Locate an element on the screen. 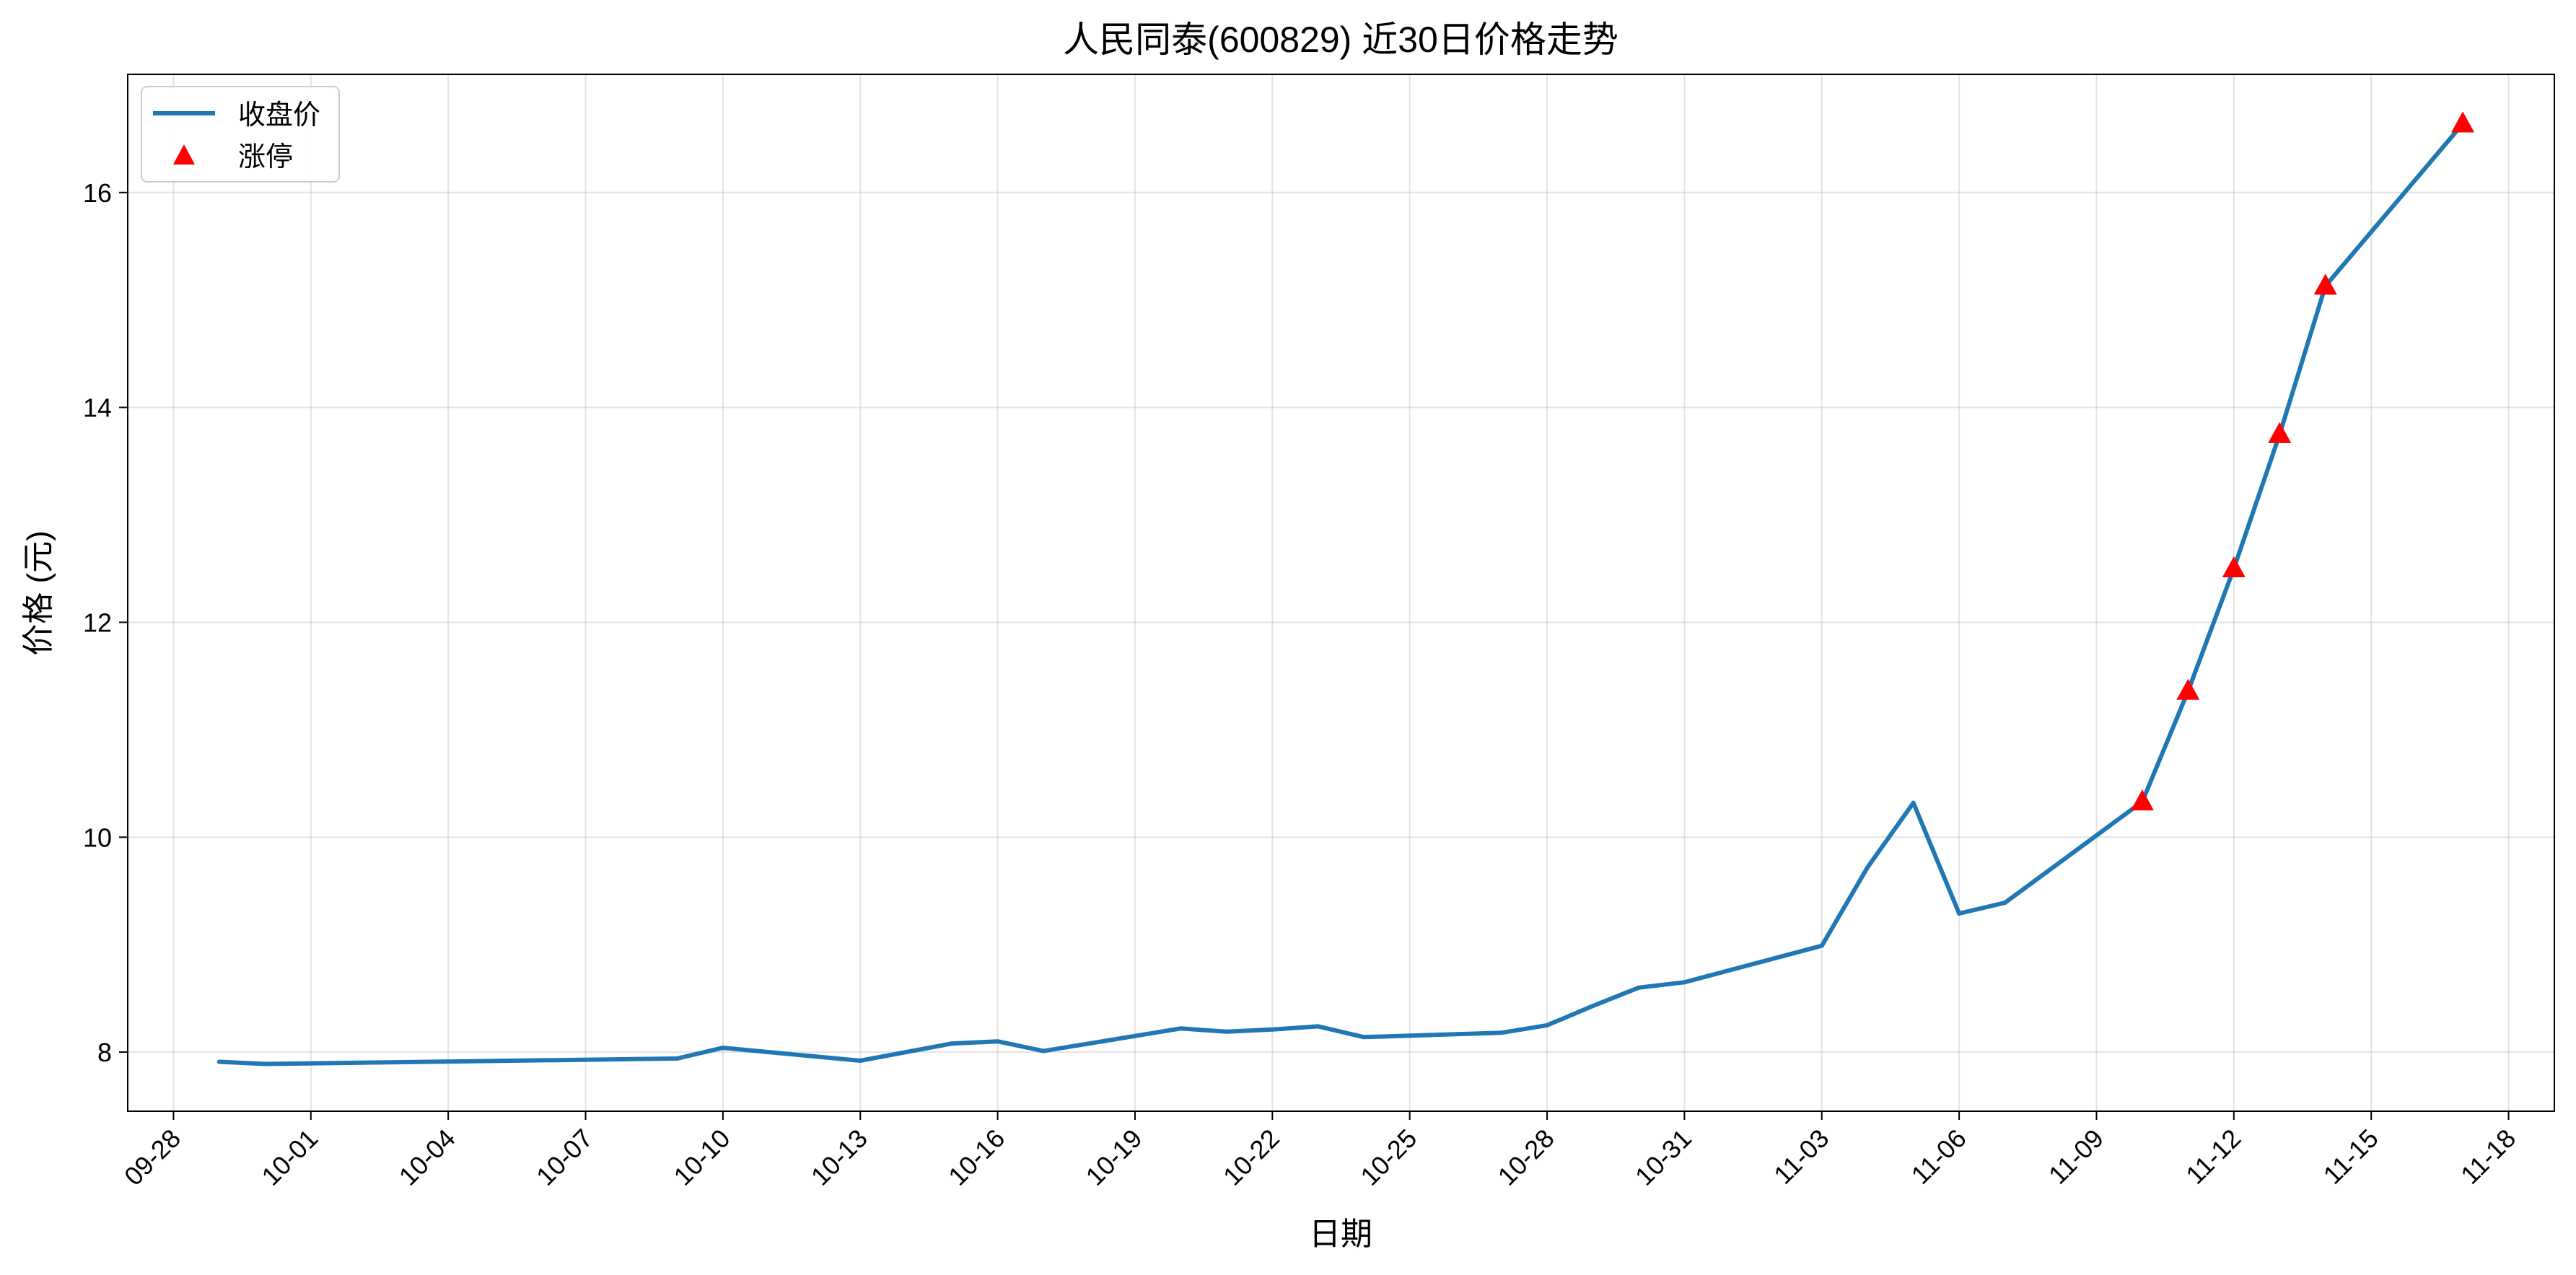  y-tick-label: 14 is located at coordinates (97, 408).